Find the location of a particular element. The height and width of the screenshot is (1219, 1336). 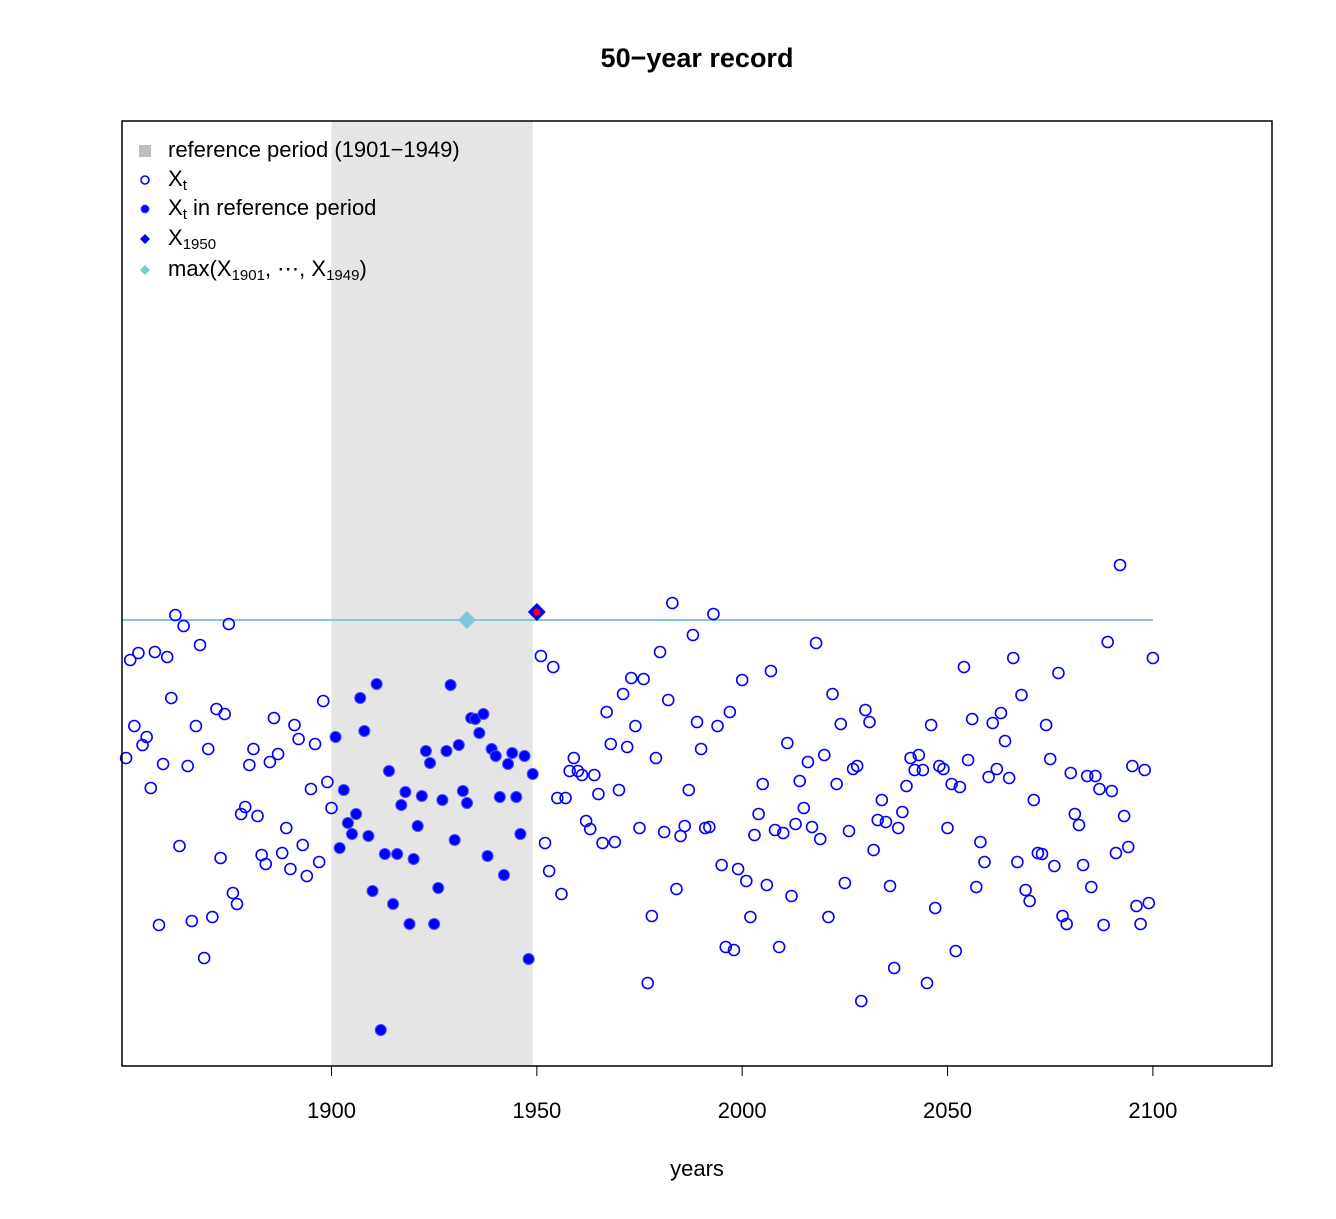

x-tick-label: 1950 is located at coordinates (536, 1110).